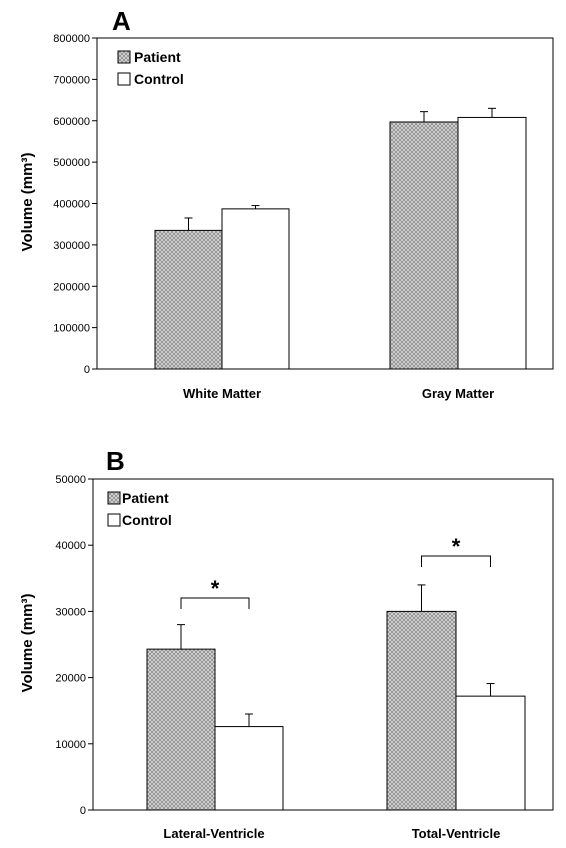  Describe the element at coordinates (71, 205) in the screenshot. I see `y-tick-label: 400000` at that location.